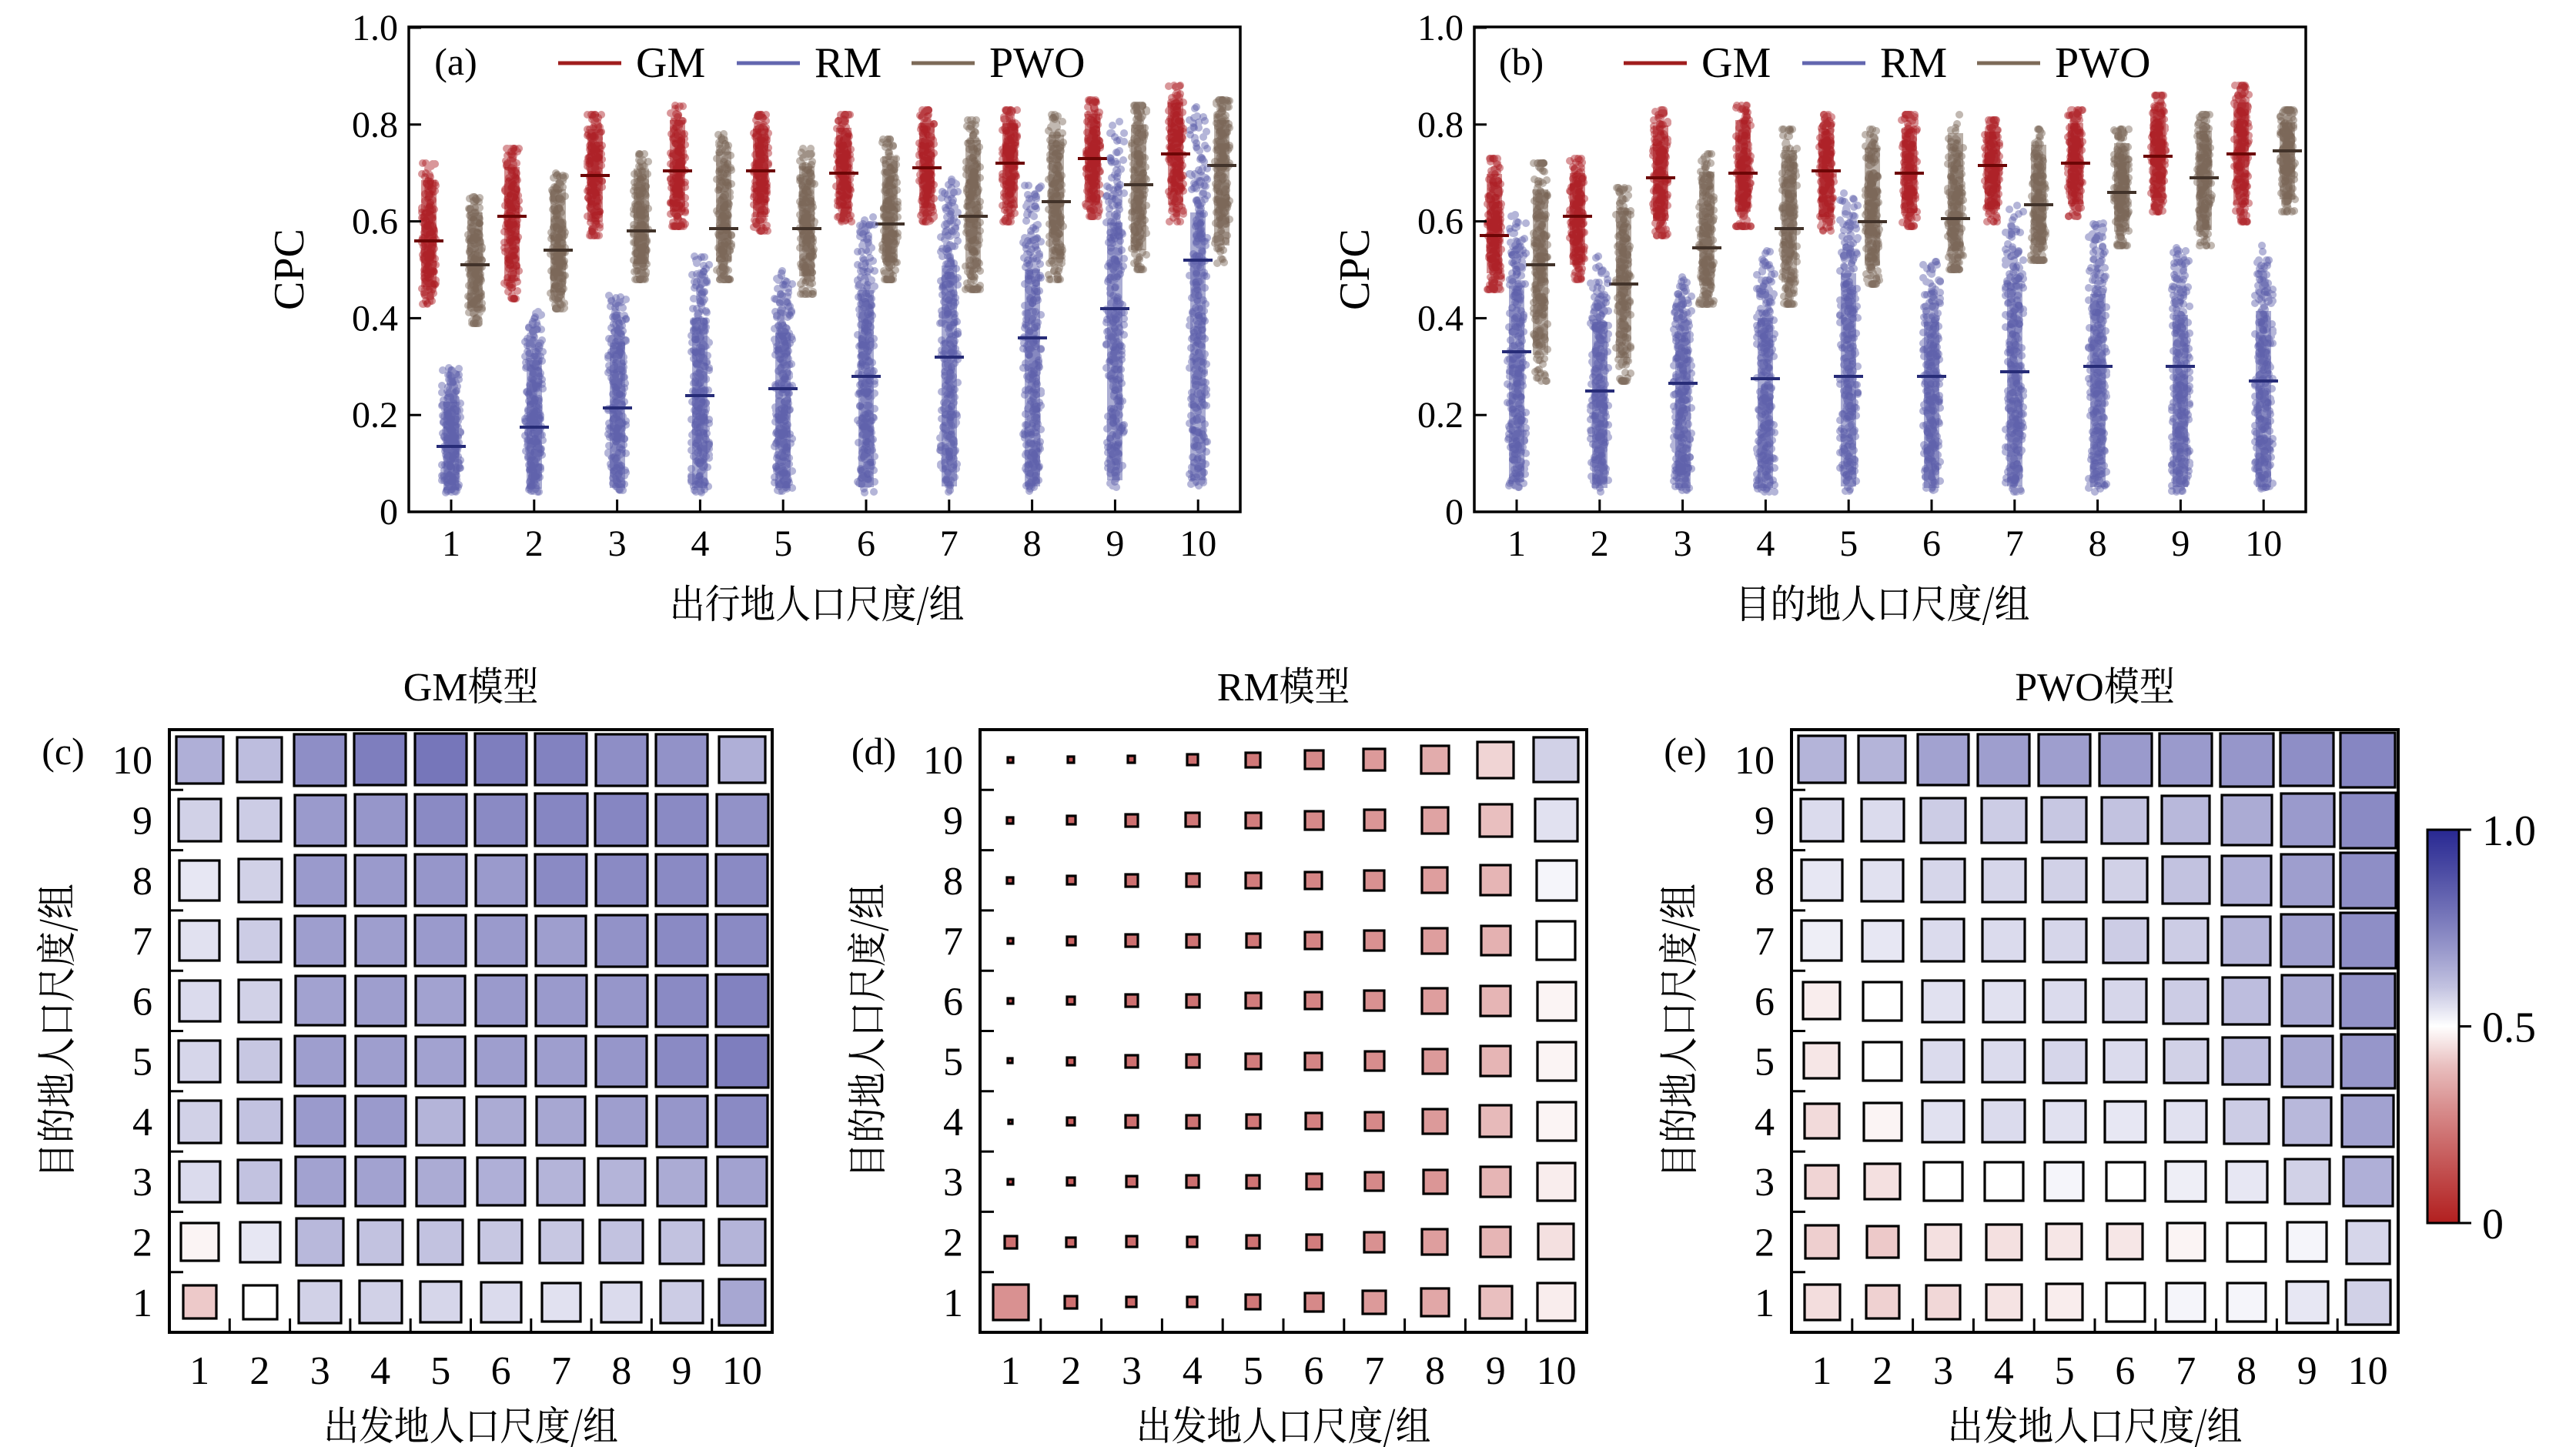 The width and height of the screenshot is (2576, 1447). Describe the element at coordinates (874, 751) in the screenshot. I see `svg-text: (d)` at that location.